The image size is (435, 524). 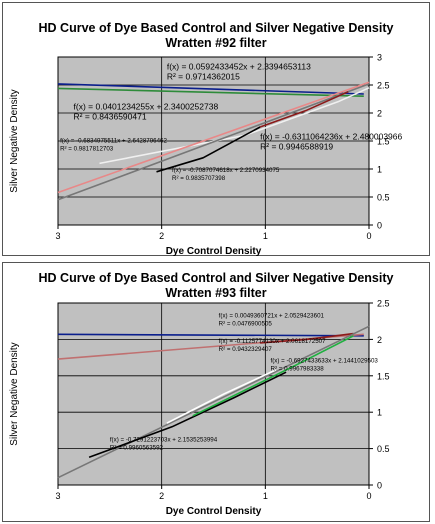 What do you see at coordinates (87, 149) in the screenshot?
I see `trendline-r-squared: R² = 0.9817812703` at bounding box center [87, 149].